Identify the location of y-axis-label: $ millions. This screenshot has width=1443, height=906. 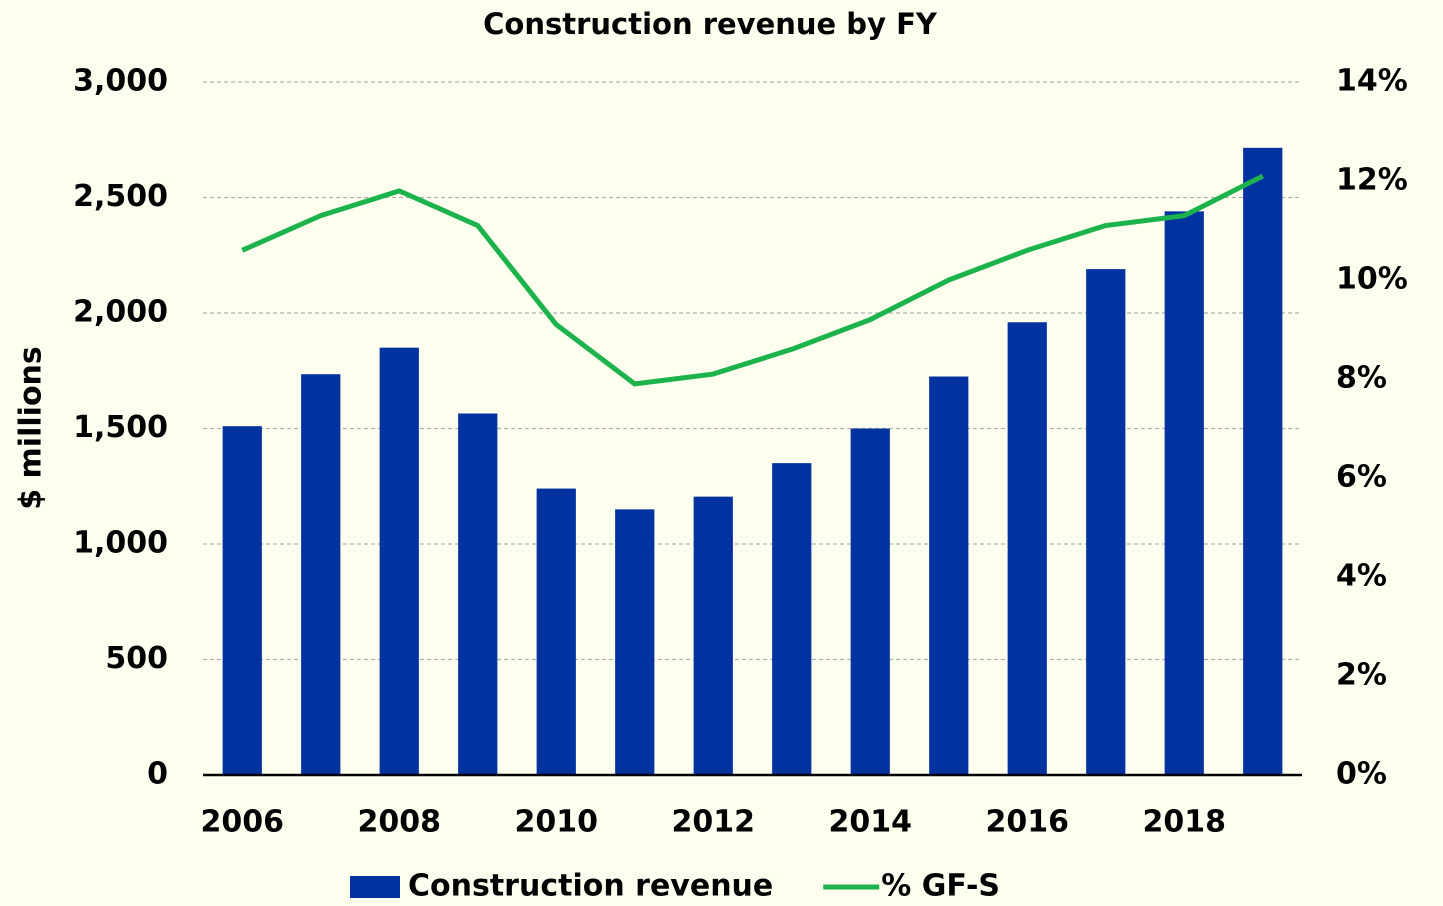
(31, 428).